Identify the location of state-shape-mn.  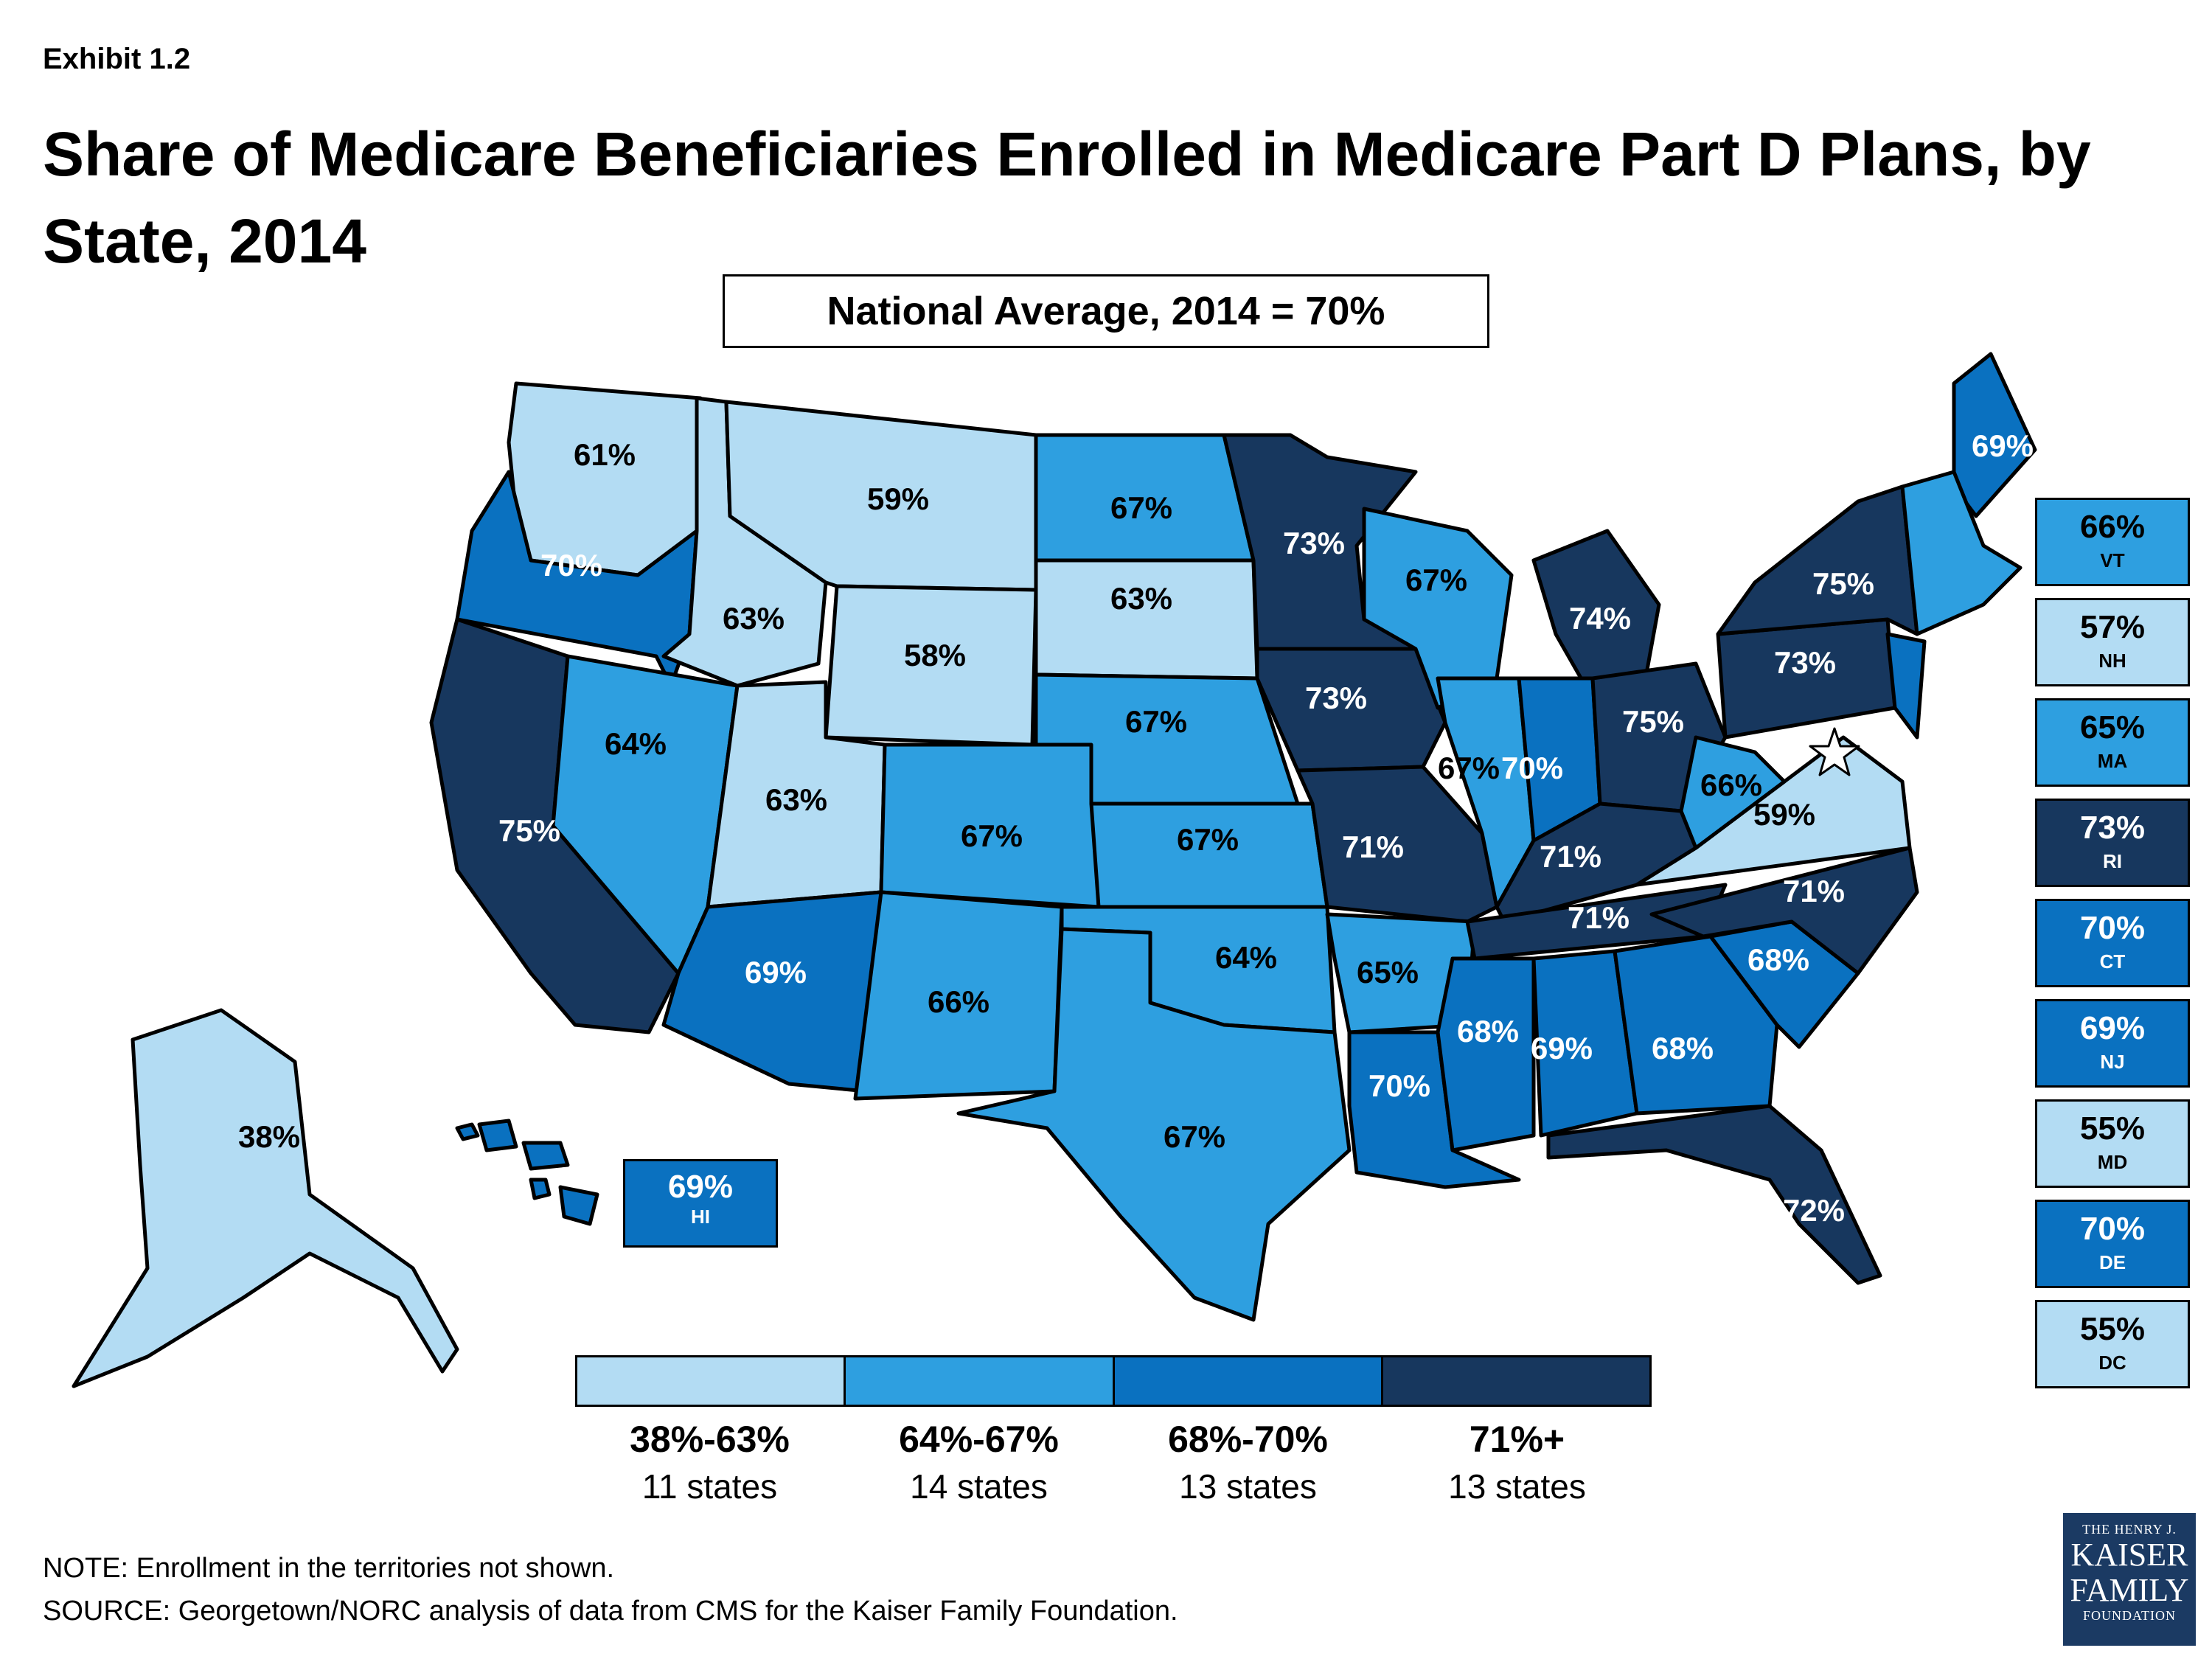
(1320, 542).